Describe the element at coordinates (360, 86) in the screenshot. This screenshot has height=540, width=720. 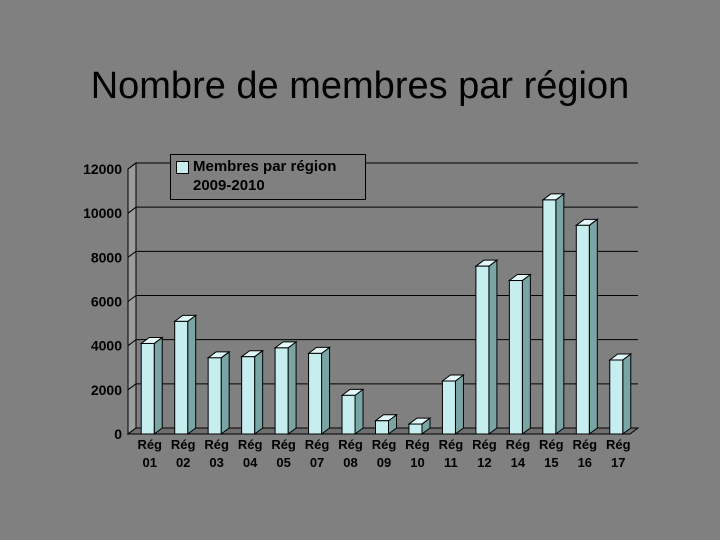
I see `slide-title: Nombre de membres par région` at that location.